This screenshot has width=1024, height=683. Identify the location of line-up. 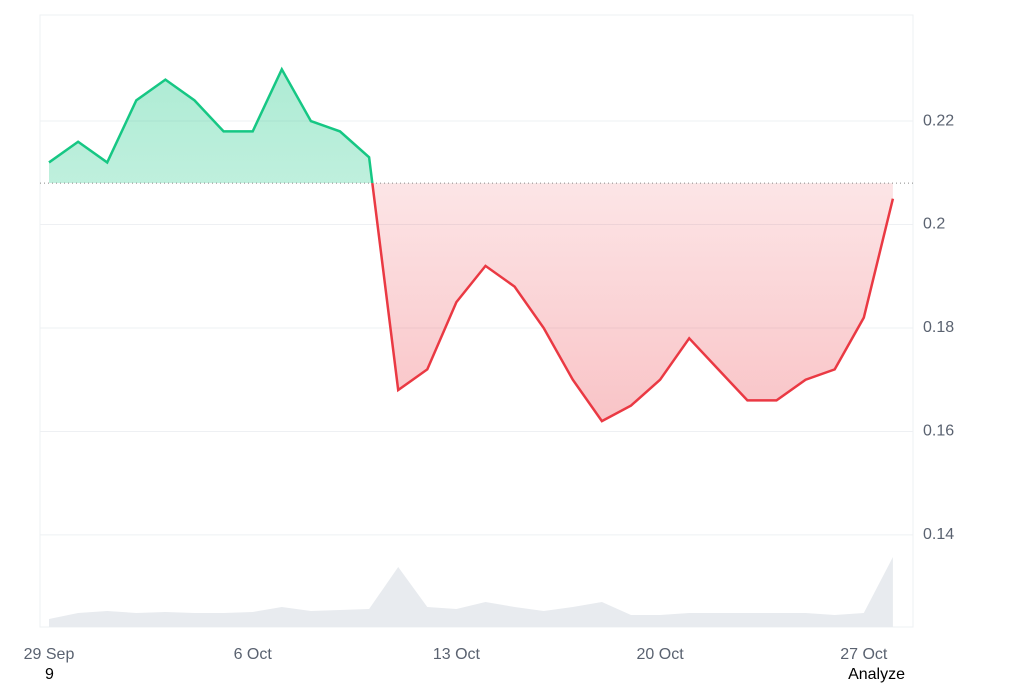
(211, 125).